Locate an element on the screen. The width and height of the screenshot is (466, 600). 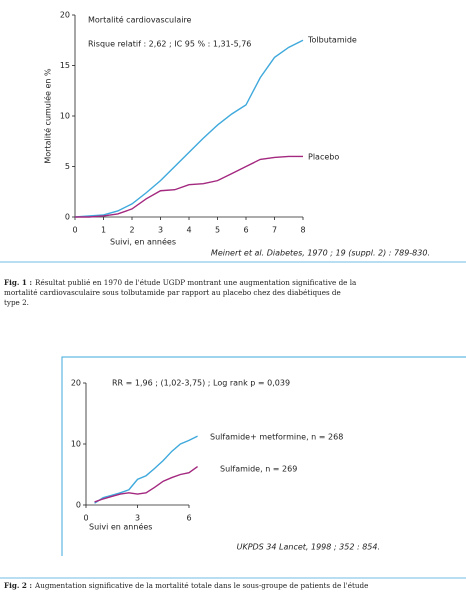
series-label: Sulfamide, n = 269 is located at coordinates (258, 469).